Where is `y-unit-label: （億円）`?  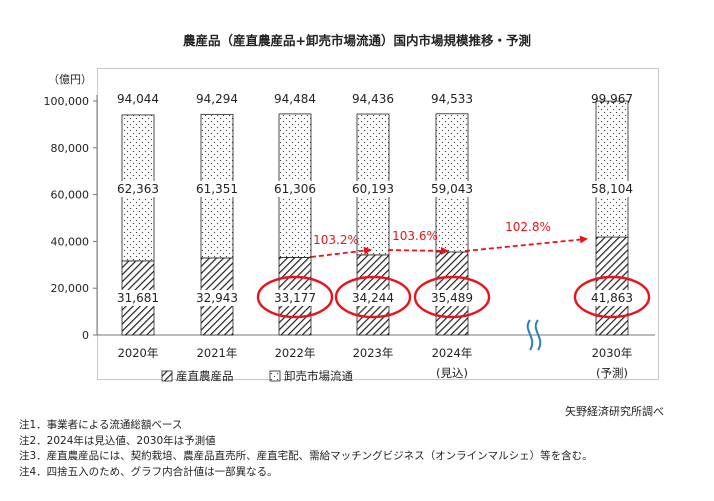
y-unit-label: （億円） is located at coordinates (70, 79).